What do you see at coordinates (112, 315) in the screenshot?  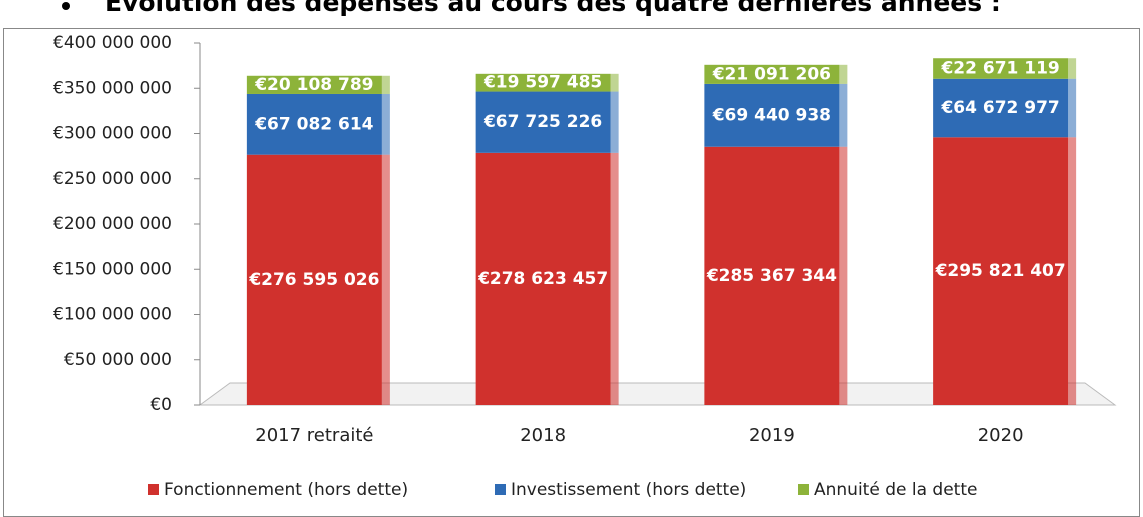 I see `y-tick-label: €100 000 000` at bounding box center [112, 315].